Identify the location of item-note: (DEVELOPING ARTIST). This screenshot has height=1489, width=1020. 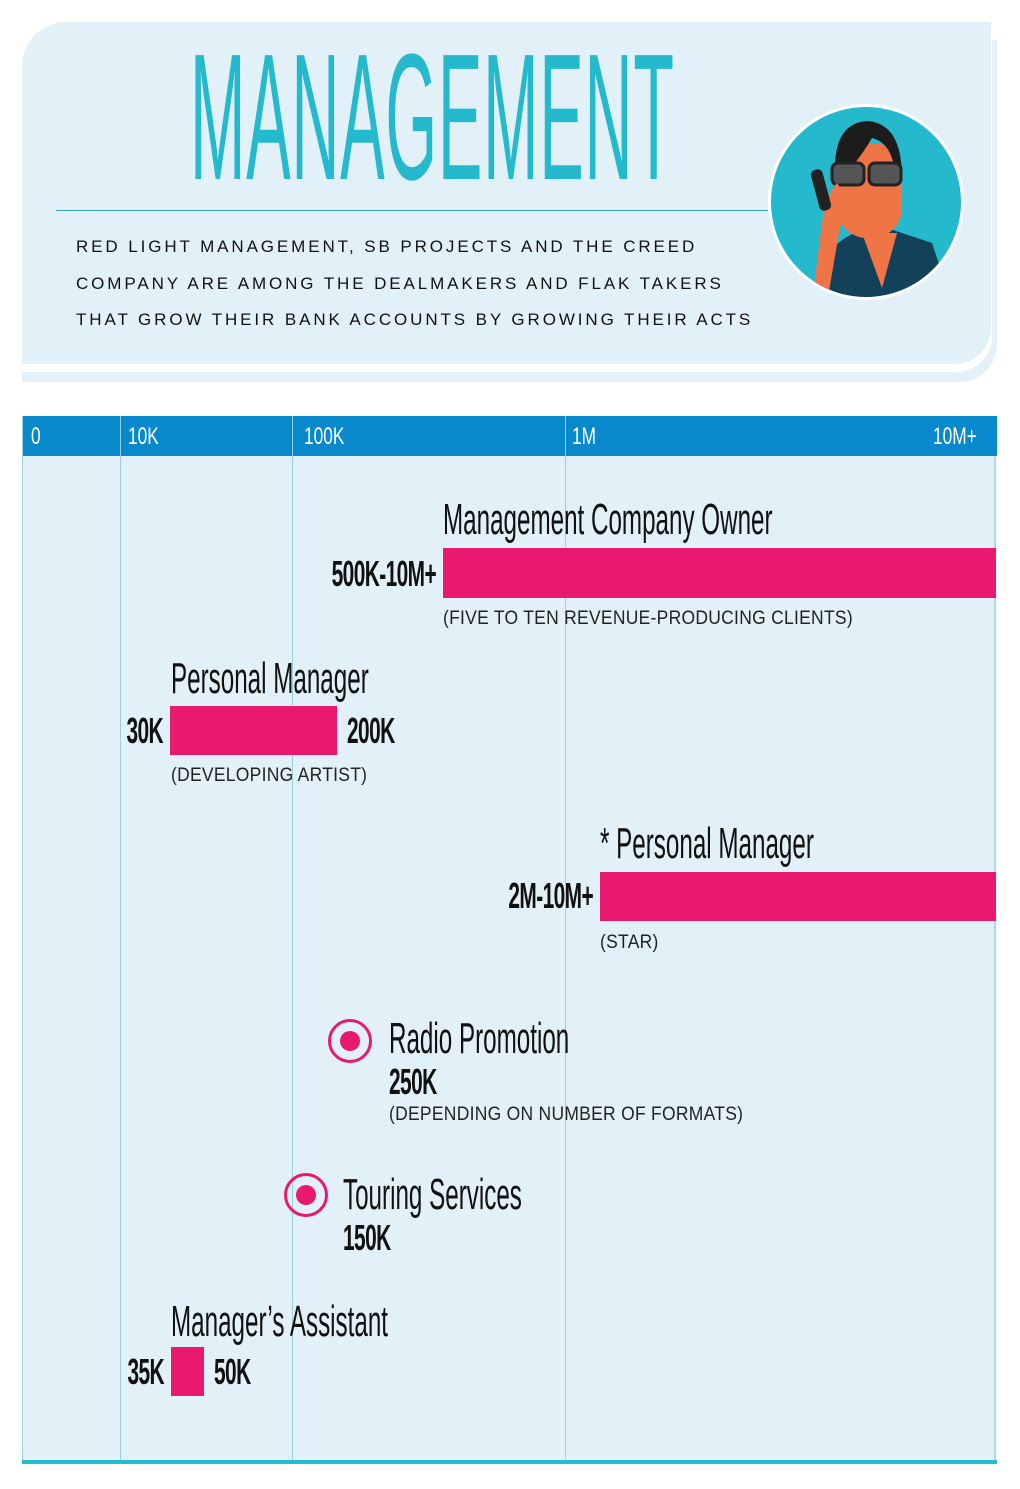
(269, 775).